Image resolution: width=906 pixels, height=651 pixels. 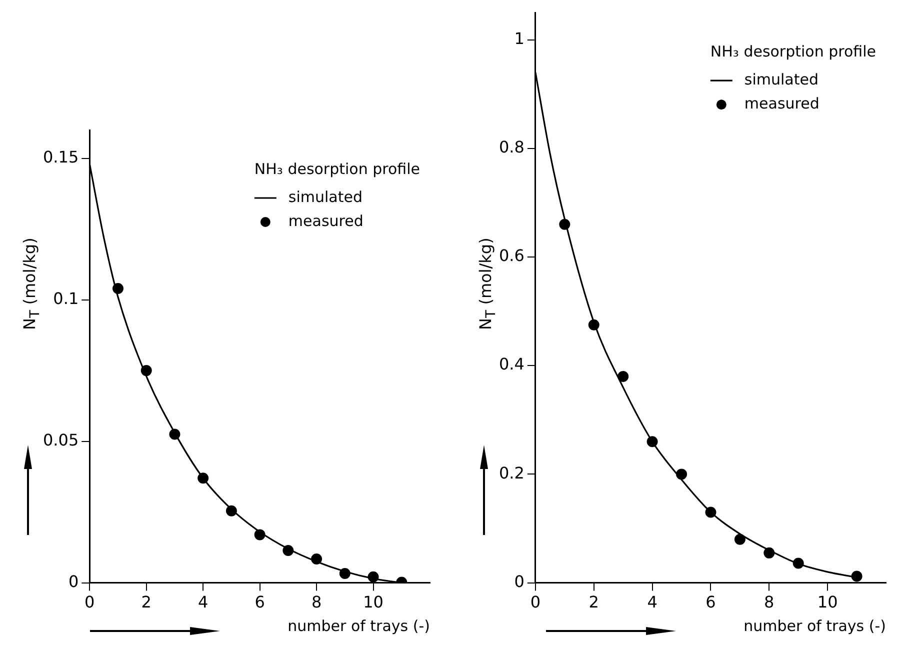 I want to click on y-tick-label: 0.15, so click(x=61, y=156).